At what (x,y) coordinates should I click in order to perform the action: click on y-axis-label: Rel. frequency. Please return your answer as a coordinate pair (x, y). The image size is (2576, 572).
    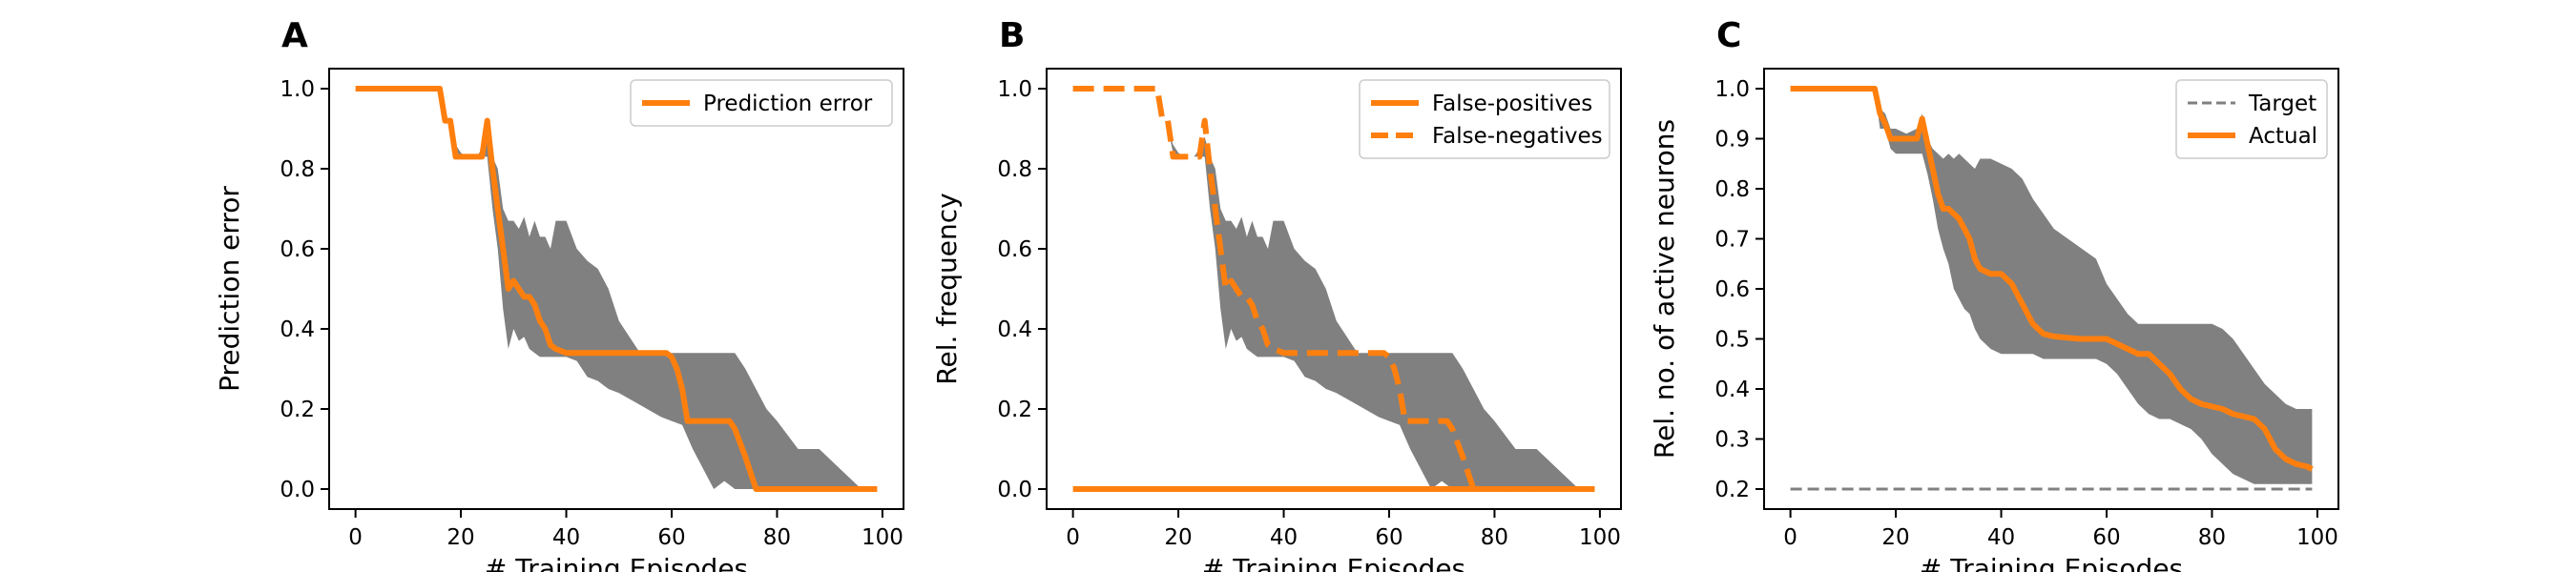
    Looking at the image, I should click on (947, 288).